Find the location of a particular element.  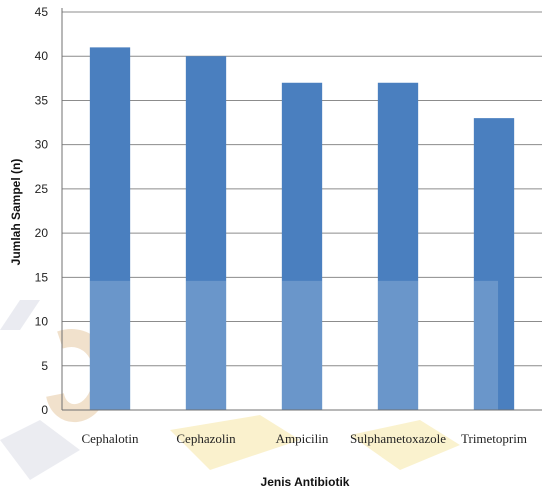

y-tick-label: 20 is located at coordinates (42, 233).